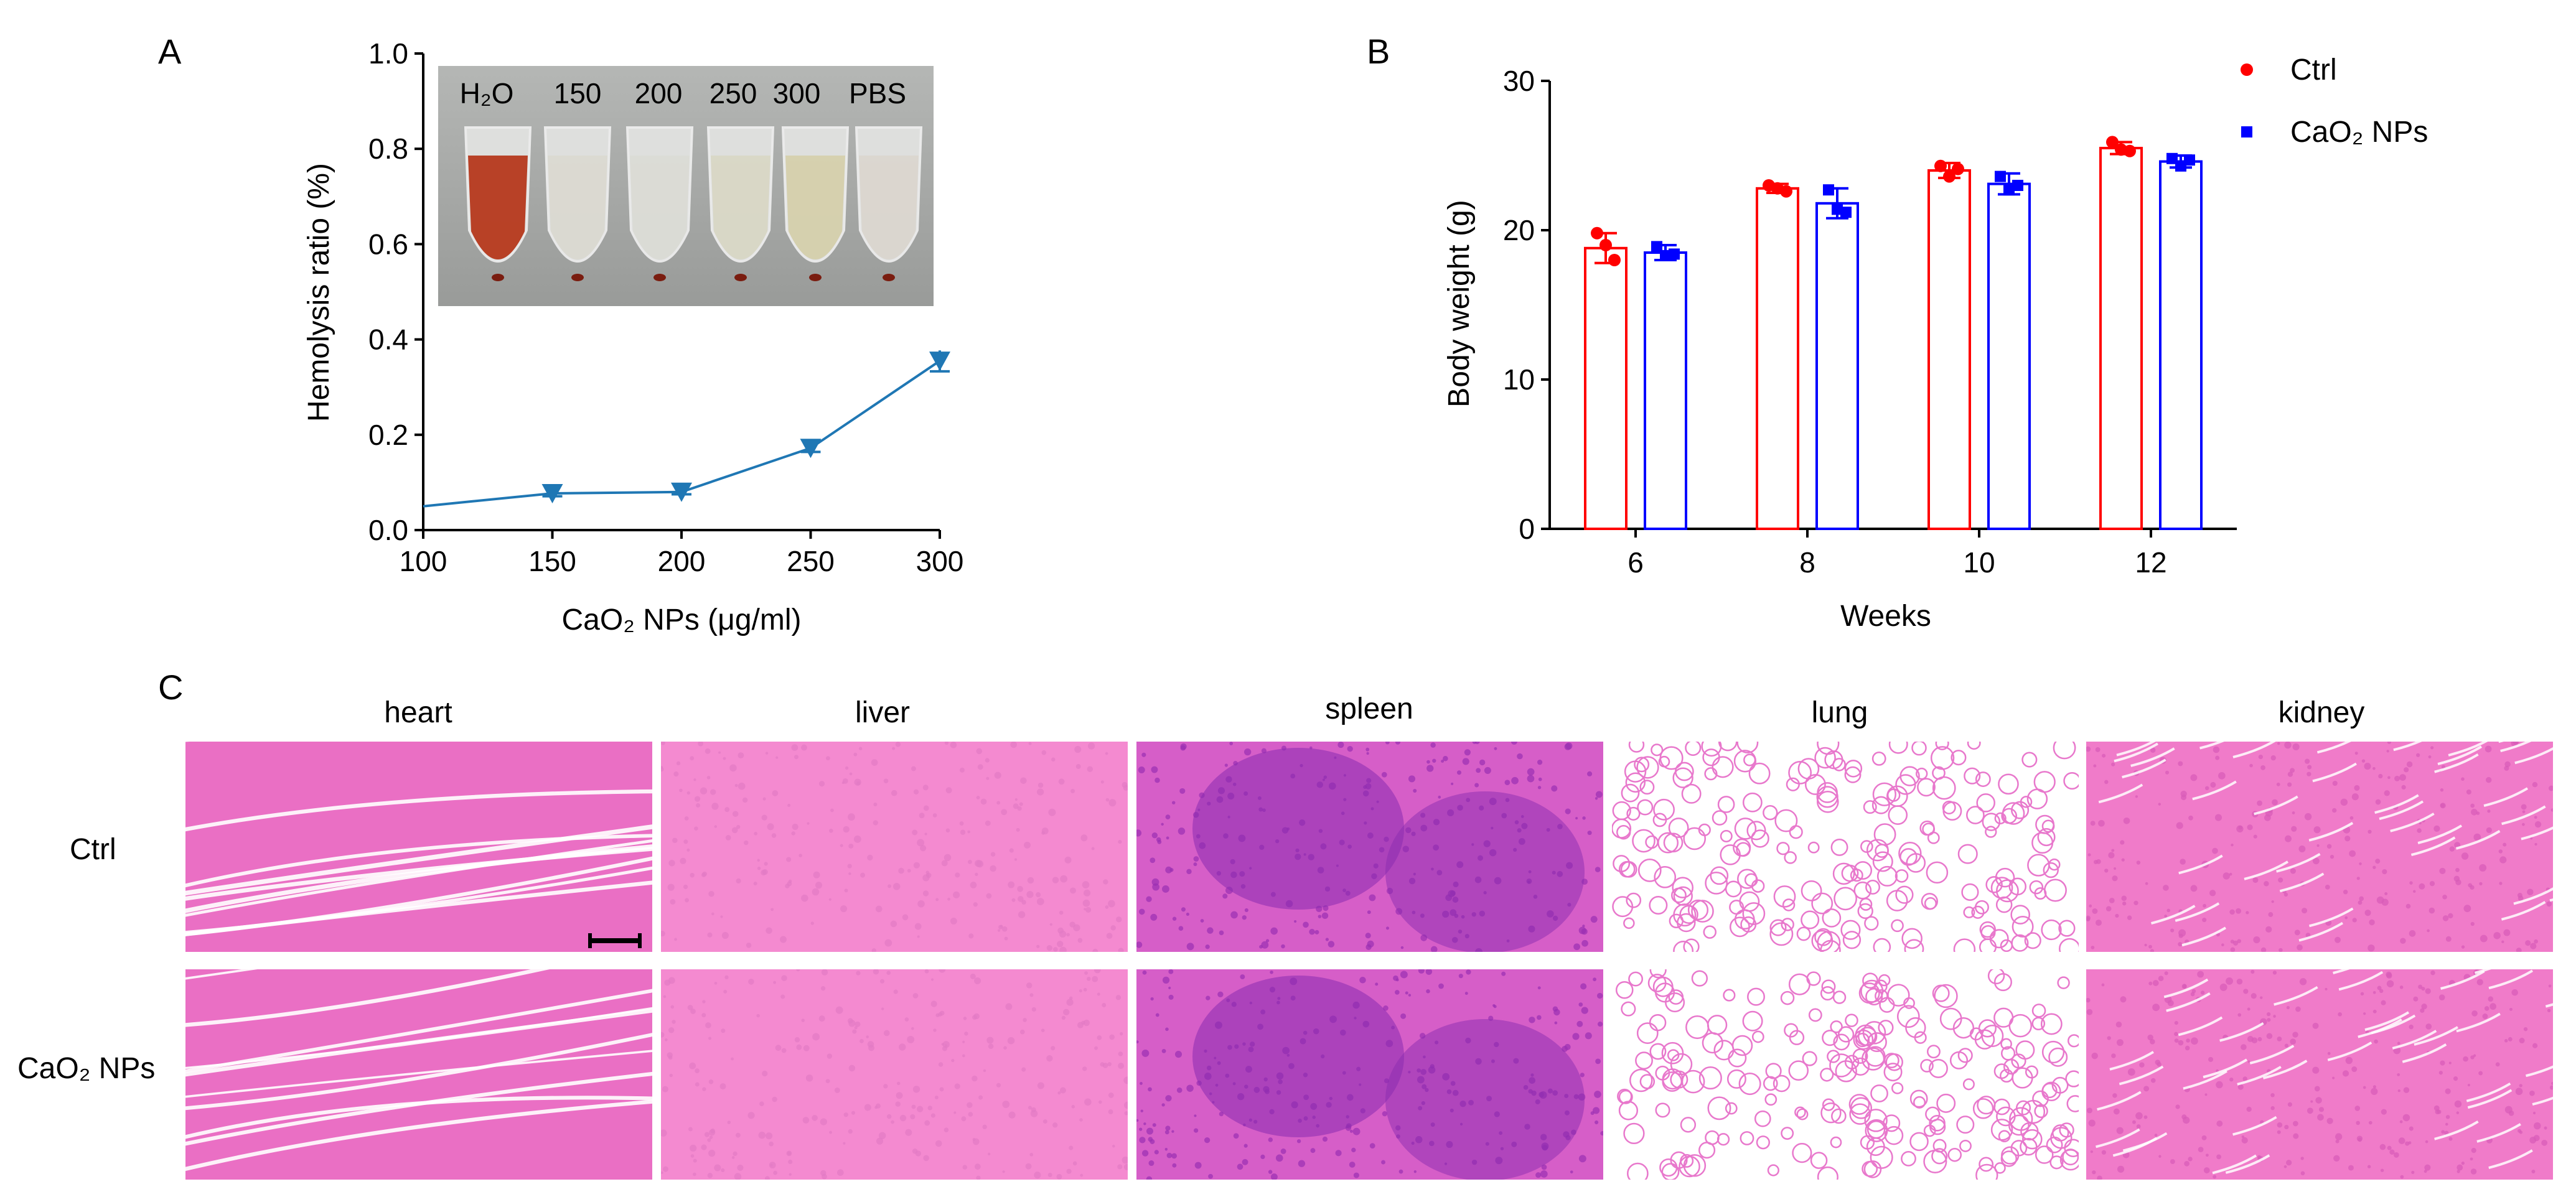 This screenshot has width=2576, height=1202. I want to click on white-pulp, so click(1298, 829).